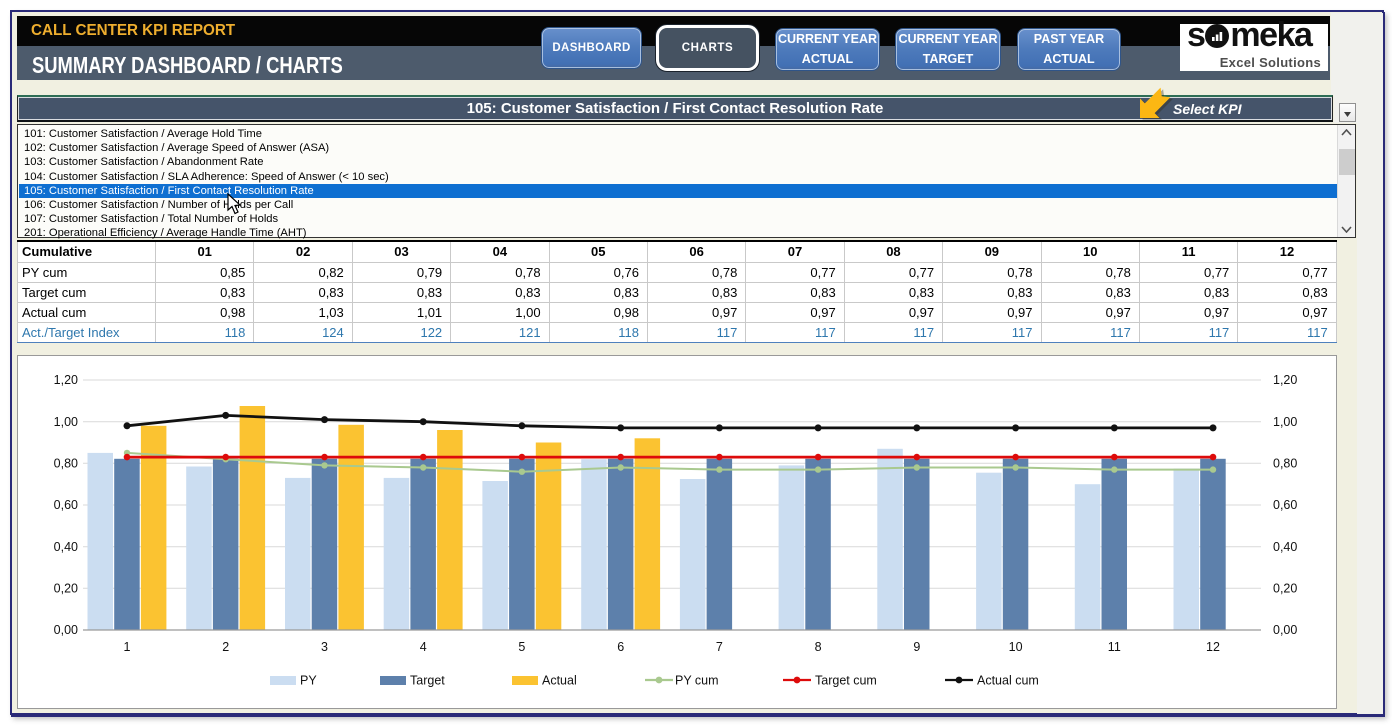 This screenshot has height=727, width=1392. I want to click on svg-text: 11, so click(1114, 647).